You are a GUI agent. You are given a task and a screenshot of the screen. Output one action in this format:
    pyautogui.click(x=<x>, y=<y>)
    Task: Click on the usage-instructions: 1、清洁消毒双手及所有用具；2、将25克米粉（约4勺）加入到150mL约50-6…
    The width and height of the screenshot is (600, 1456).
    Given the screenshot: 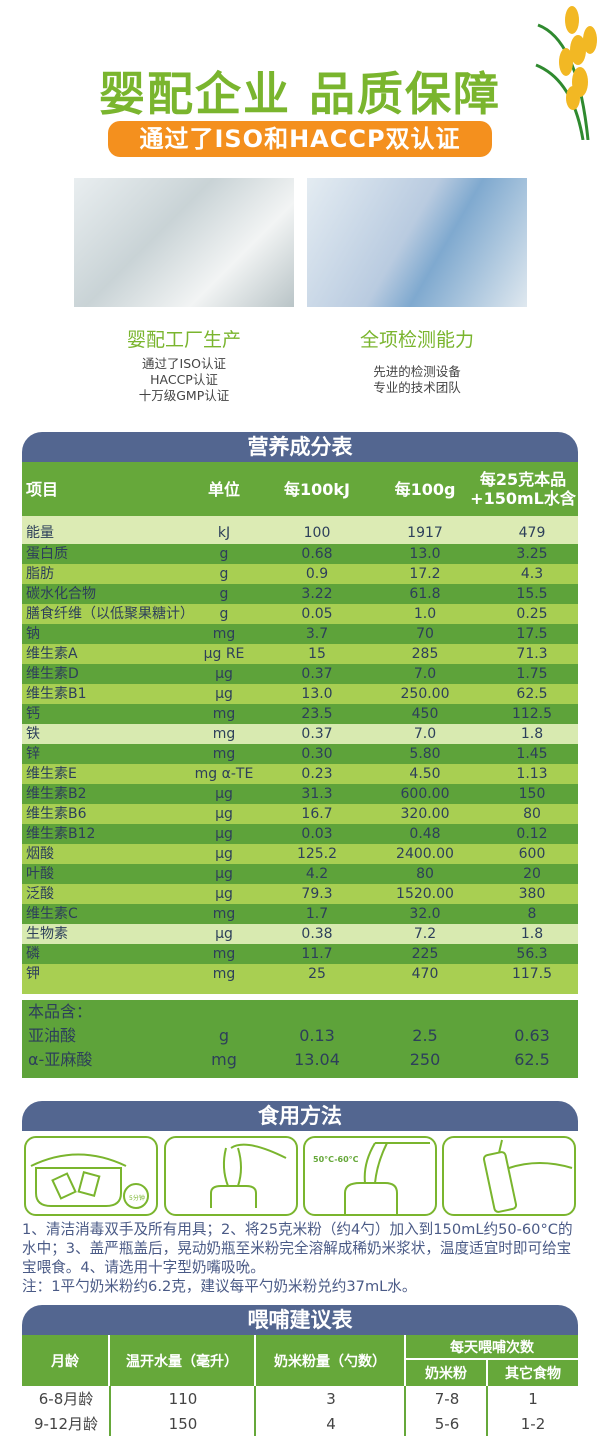 What is the action you would take?
    pyautogui.click(x=302, y=1258)
    